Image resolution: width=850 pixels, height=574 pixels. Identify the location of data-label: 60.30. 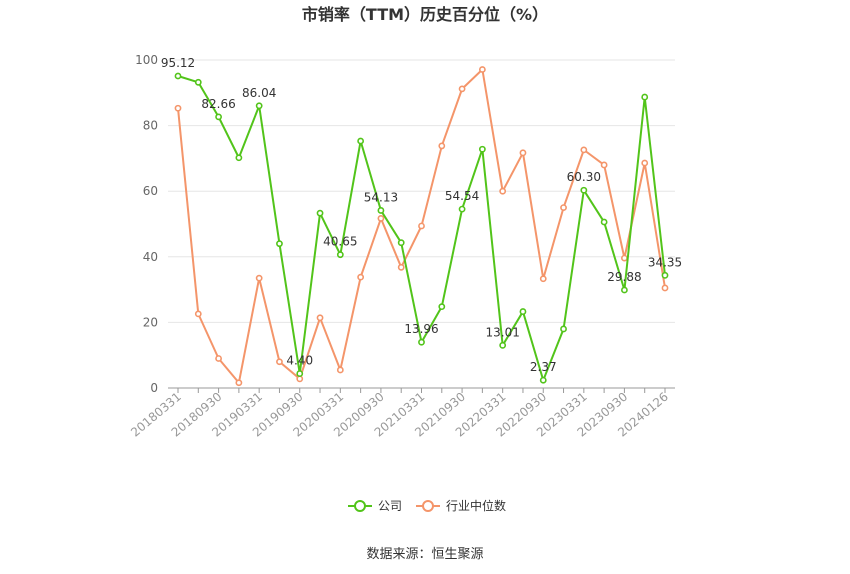
(584, 177).